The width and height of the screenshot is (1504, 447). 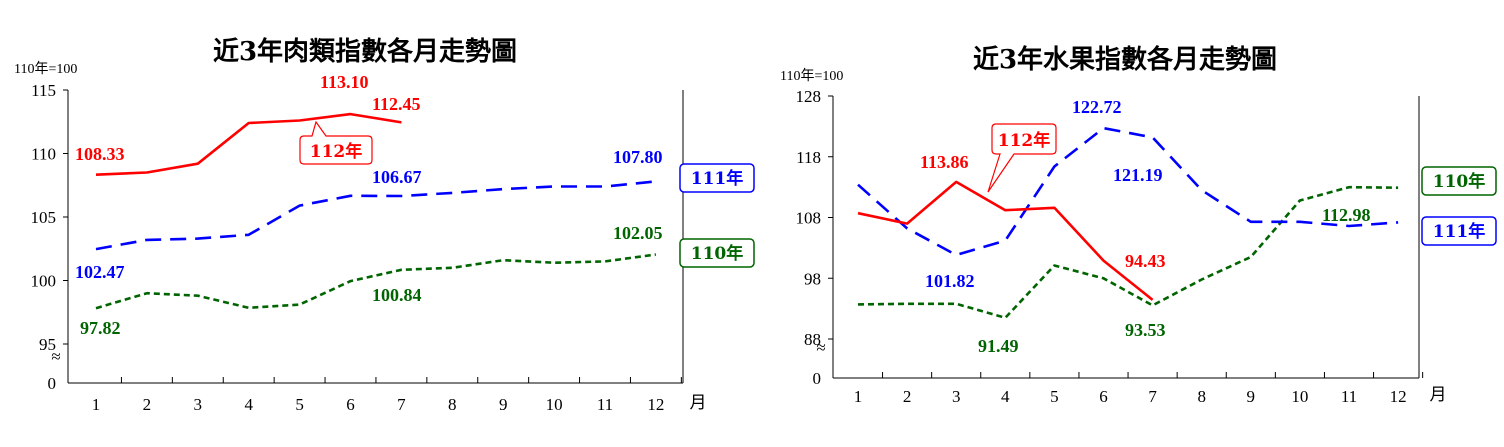 What do you see at coordinates (808, 157) in the screenshot?
I see `fruit-y-tick-label: 118` at bounding box center [808, 157].